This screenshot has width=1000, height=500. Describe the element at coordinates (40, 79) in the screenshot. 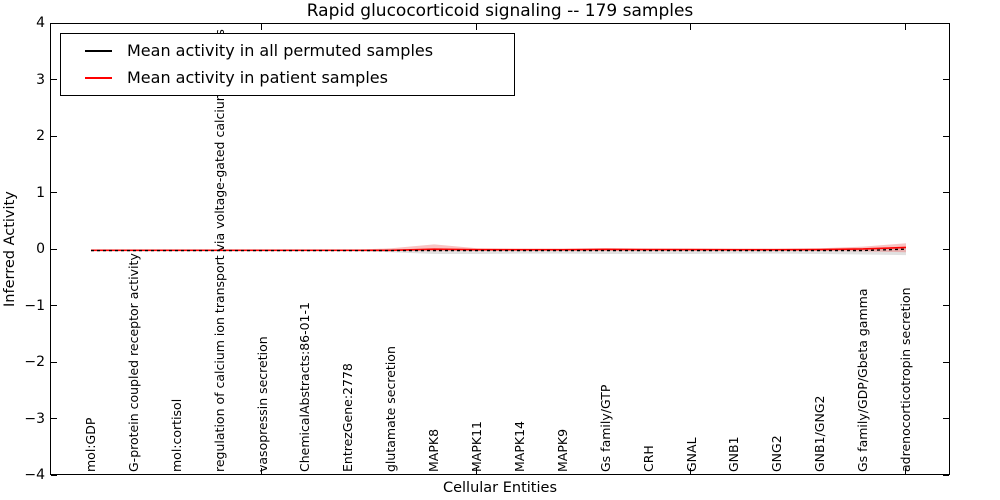

I see `y-tick-label-3: 3` at that location.